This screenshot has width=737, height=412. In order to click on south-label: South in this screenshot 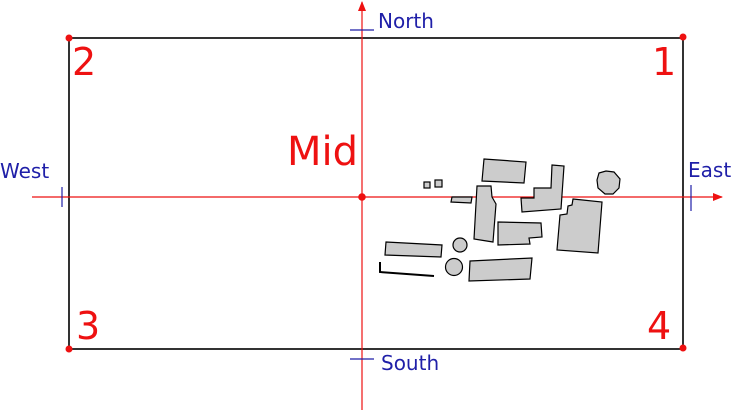, I will do `click(410, 363)`.